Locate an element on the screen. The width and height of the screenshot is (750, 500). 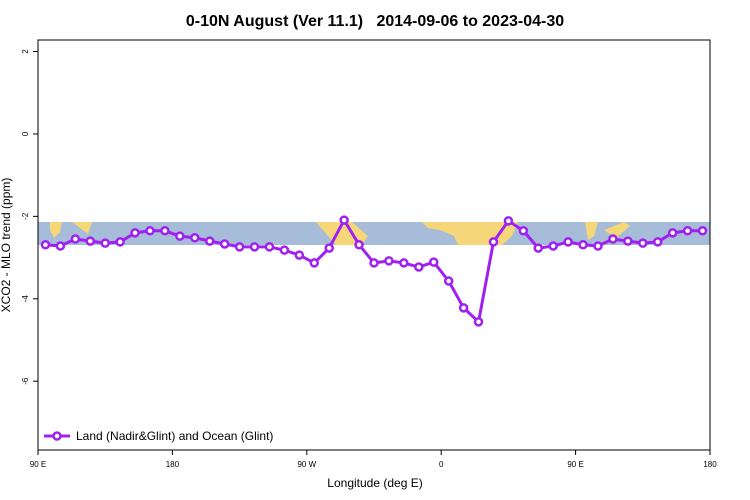
y-tick-label: -4 is located at coordinates (25, 299).